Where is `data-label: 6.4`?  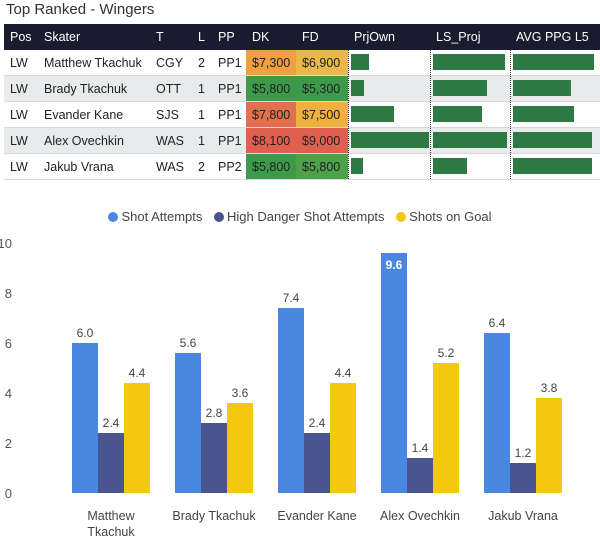
data-label: 6.4 is located at coordinates (497, 323).